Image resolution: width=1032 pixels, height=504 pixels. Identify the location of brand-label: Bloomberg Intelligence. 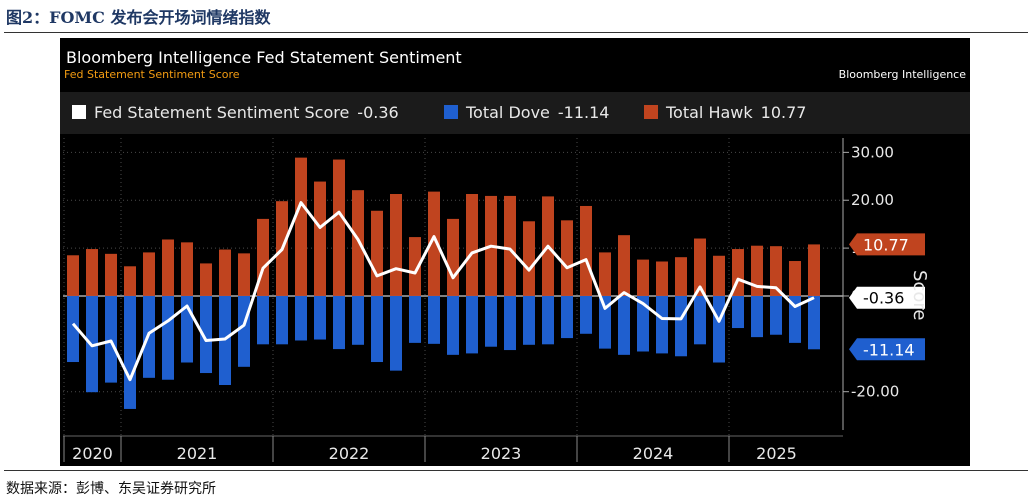
(902, 74).